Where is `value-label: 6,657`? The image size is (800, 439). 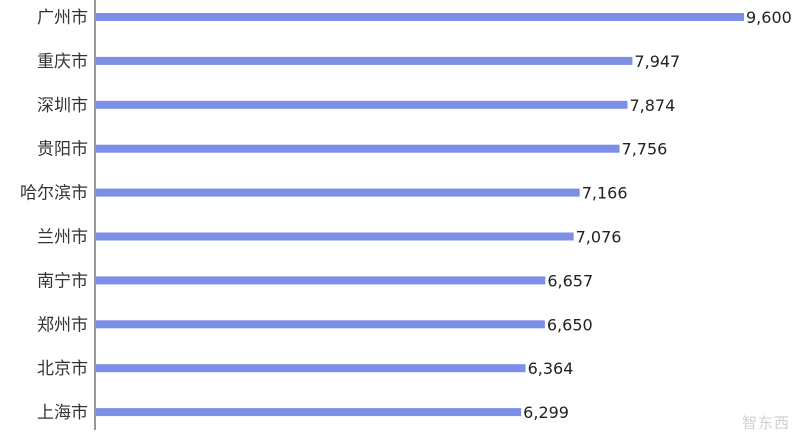
value-label: 6,657 is located at coordinates (570, 280).